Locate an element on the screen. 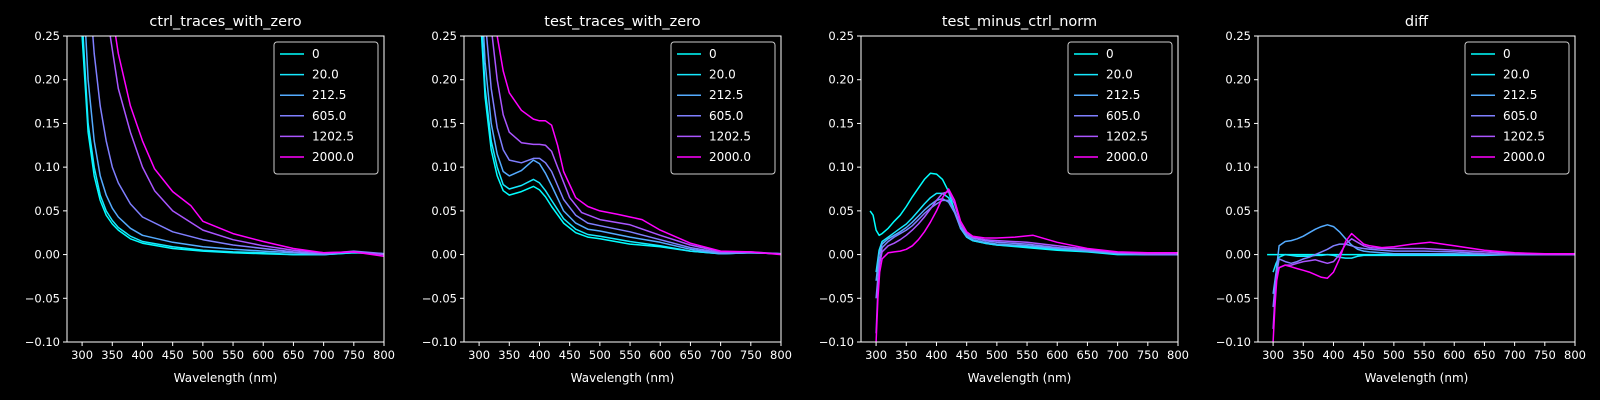 The image size is (1600, 400). series-line-1202.5 is located at coordinates (1026, 262).